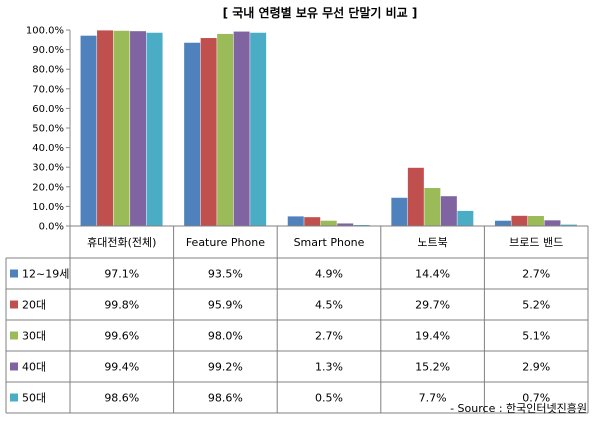  I want to click on data-label: 4.9%, so click(329, 274).